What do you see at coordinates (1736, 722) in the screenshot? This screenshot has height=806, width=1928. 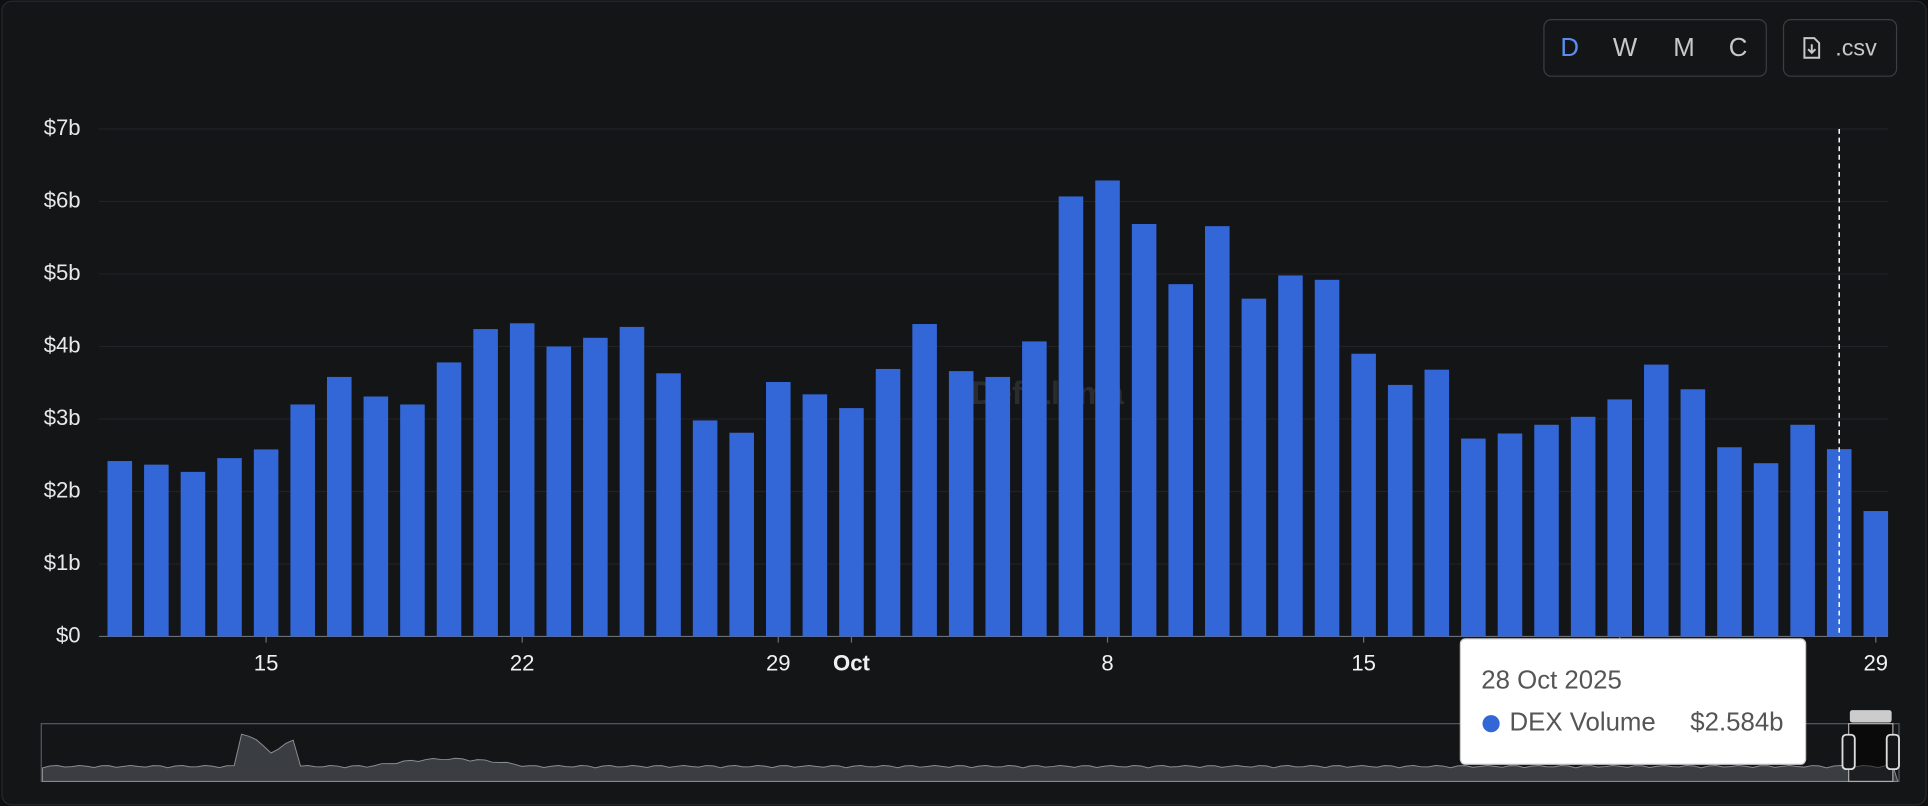 I see `tooltip-value: $2.584b` at bounding box center [1736, 722].